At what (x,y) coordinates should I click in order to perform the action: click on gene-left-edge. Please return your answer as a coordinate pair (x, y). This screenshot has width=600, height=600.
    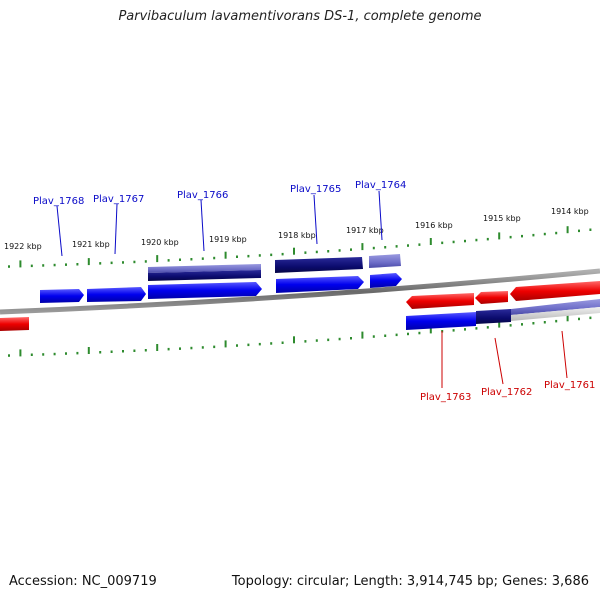
    Looking at the image, I should click on (14, 324).